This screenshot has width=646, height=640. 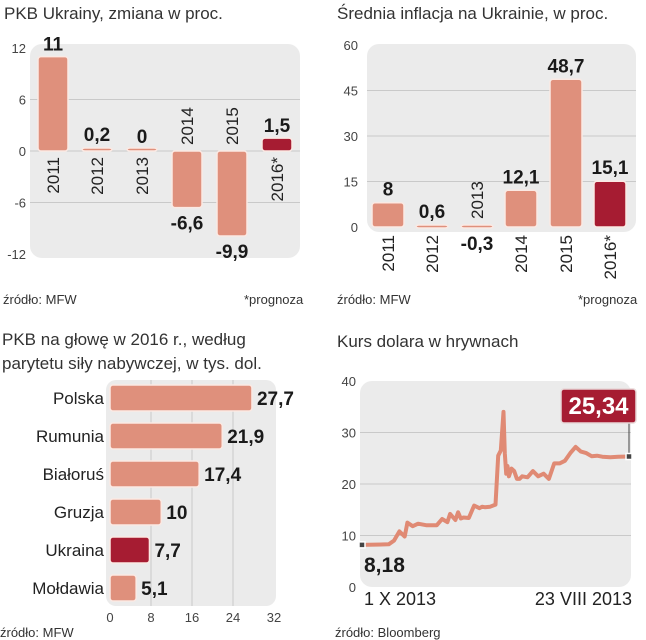 What do you see at coordinates (349, 536) in the screenshot?
I see `chart4-ytick-label: 10` at bounding box center [349, 536].